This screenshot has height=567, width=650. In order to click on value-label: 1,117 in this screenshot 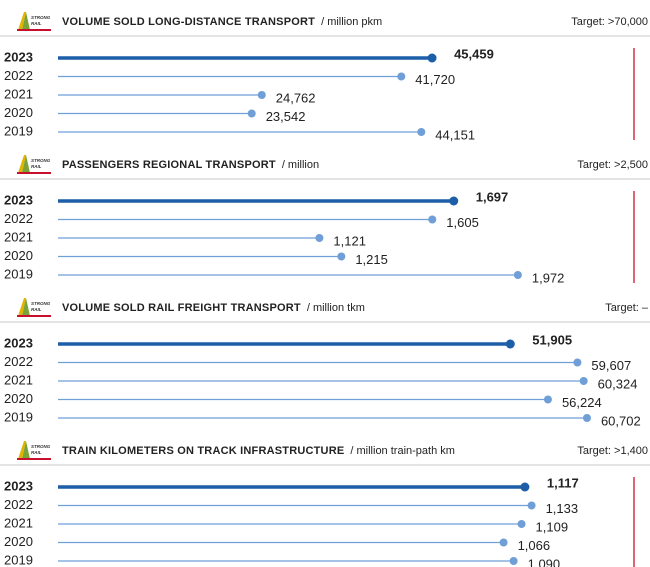, I will do `click(563, 482)`.